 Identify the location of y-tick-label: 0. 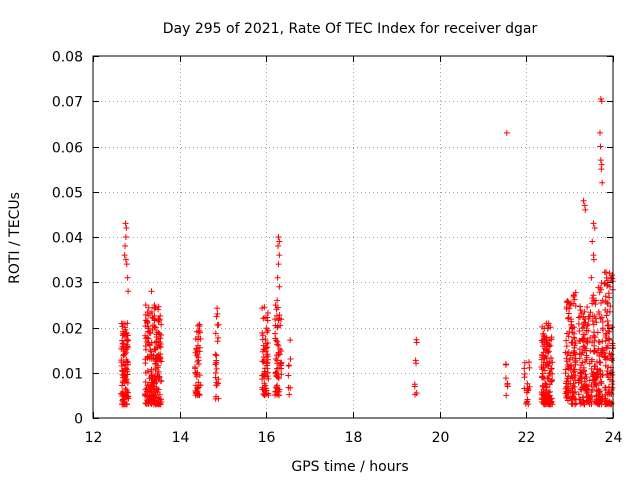
(78, 420).